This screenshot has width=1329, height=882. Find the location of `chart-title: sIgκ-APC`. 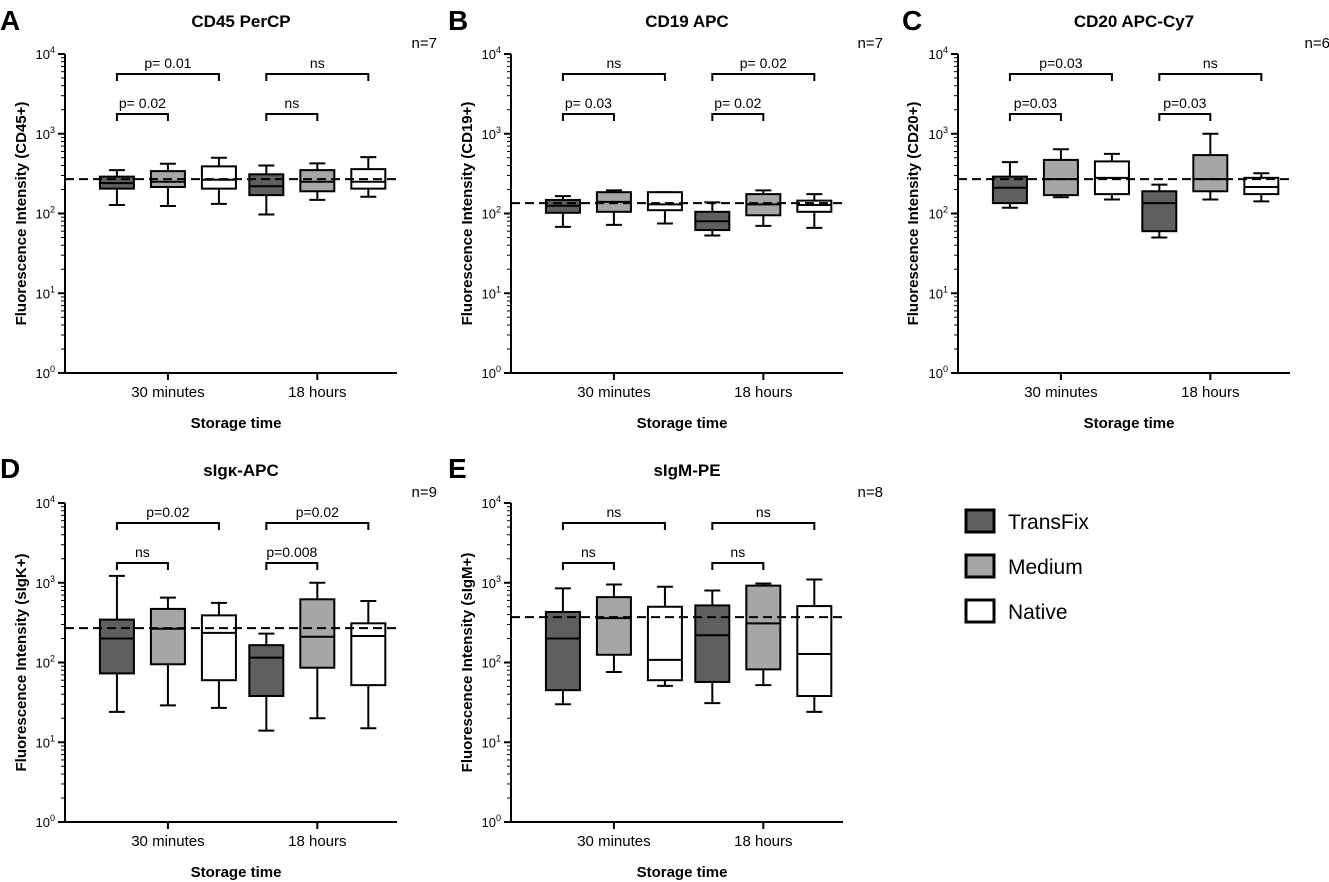

chart-title: sIgκ-APC is located at coordinates (241, 470).